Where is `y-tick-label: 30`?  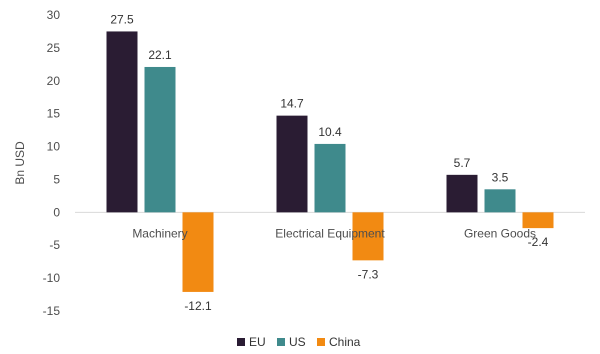 y-tick-label: 30 is located at coordinates (54, 15).